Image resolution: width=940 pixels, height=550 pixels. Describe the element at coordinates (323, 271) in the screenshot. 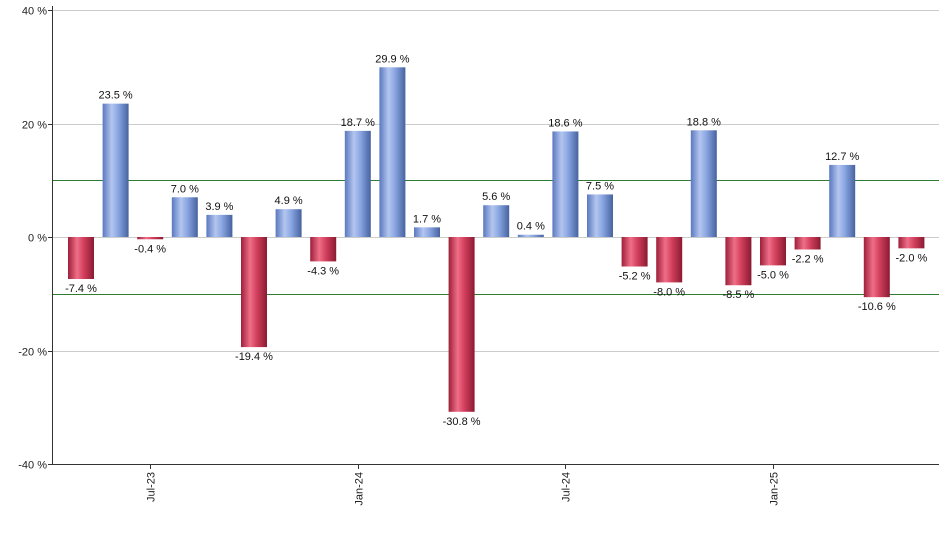

I see `bar-value-label: -4.3 %` at that location.